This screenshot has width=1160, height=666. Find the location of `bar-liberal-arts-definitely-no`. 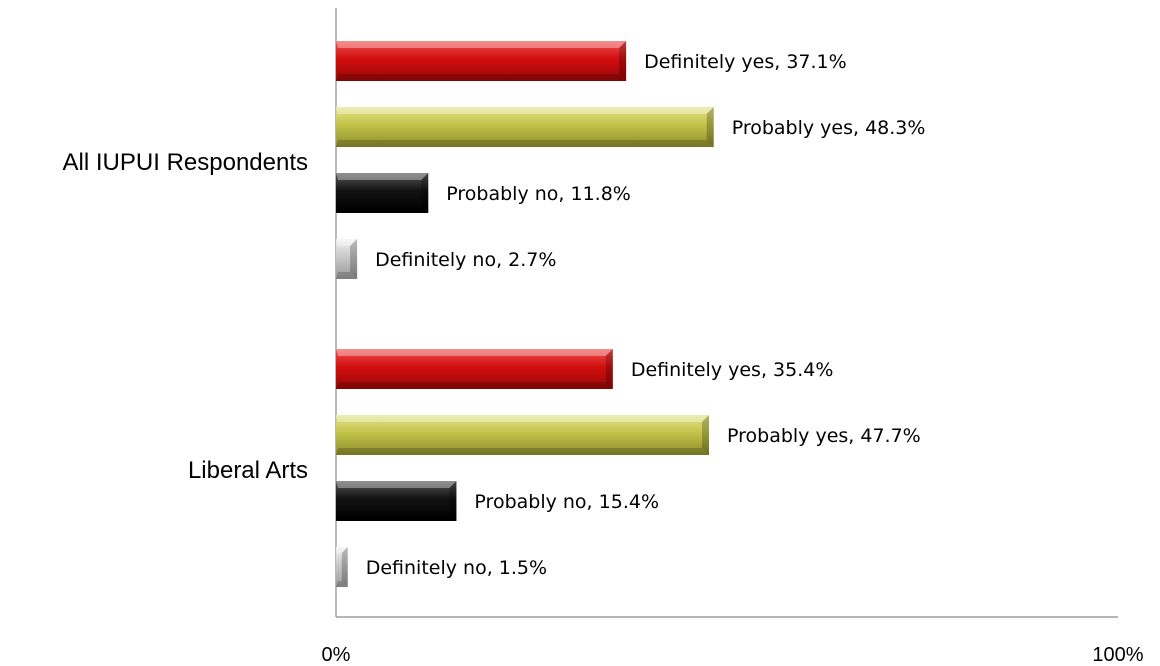

bar-liberal-arts-definitely-no is located at coordinates (342, 567).